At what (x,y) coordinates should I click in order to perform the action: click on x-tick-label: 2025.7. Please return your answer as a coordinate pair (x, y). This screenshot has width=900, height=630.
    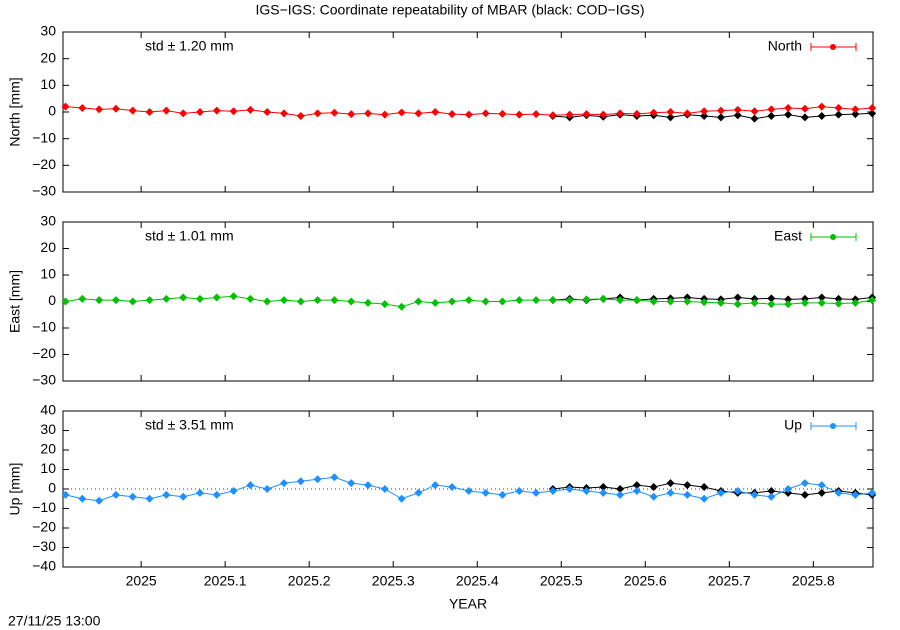
    Looking at the image, I should click on (729, 581).